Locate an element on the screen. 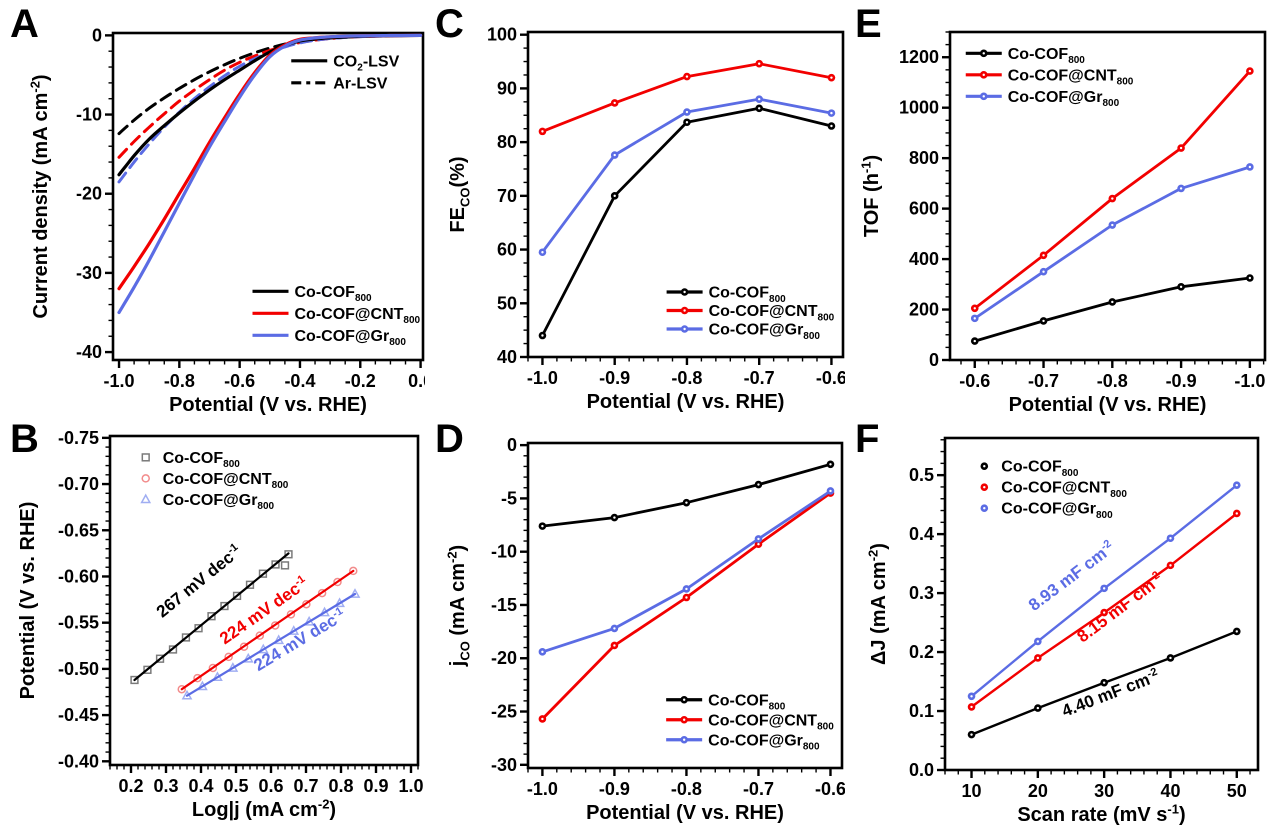  svg-text: 40 is located at coordinates (507, 357).